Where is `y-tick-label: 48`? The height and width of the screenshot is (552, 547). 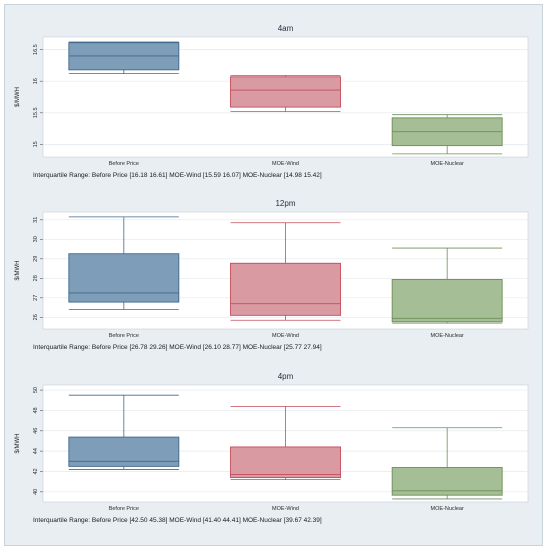 y-tick-label: 48 is located at coordinates (36, 410).